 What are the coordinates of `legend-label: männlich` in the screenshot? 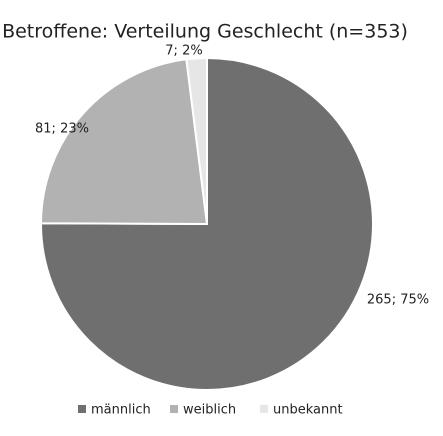 It's located at (121, 410).